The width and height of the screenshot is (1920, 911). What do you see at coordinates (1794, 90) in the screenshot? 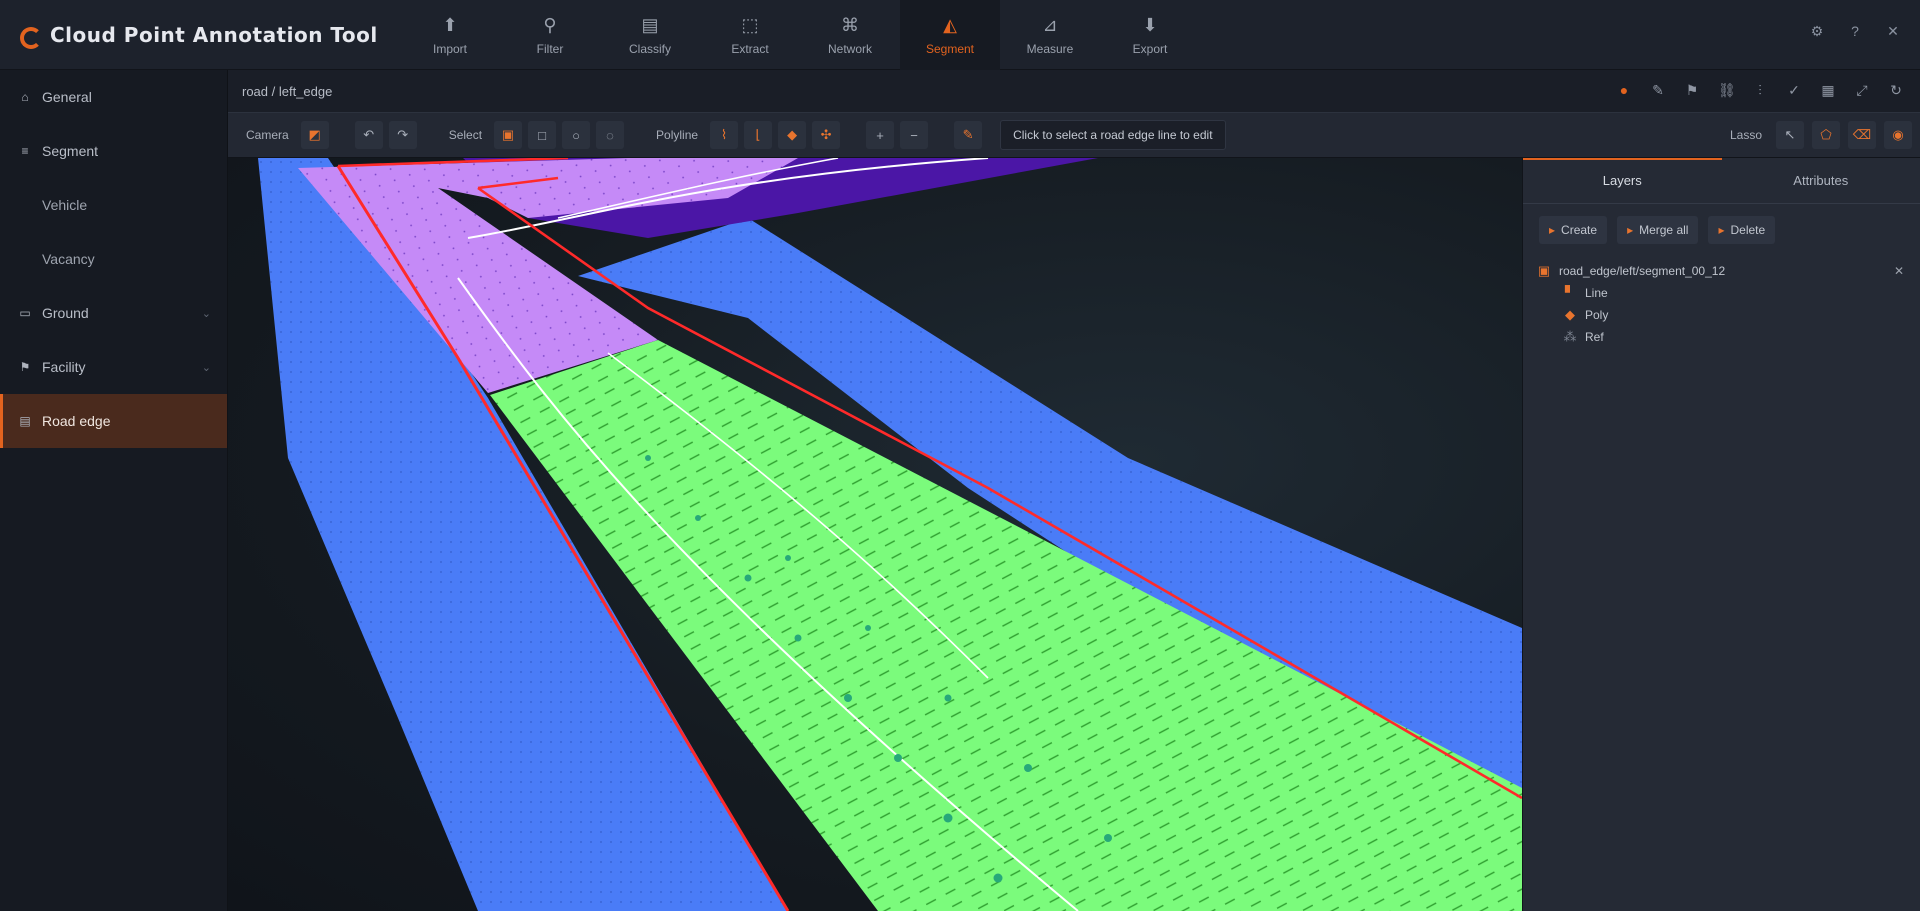
I see `check-icon: ✓` at bounding box center [1794, 90].